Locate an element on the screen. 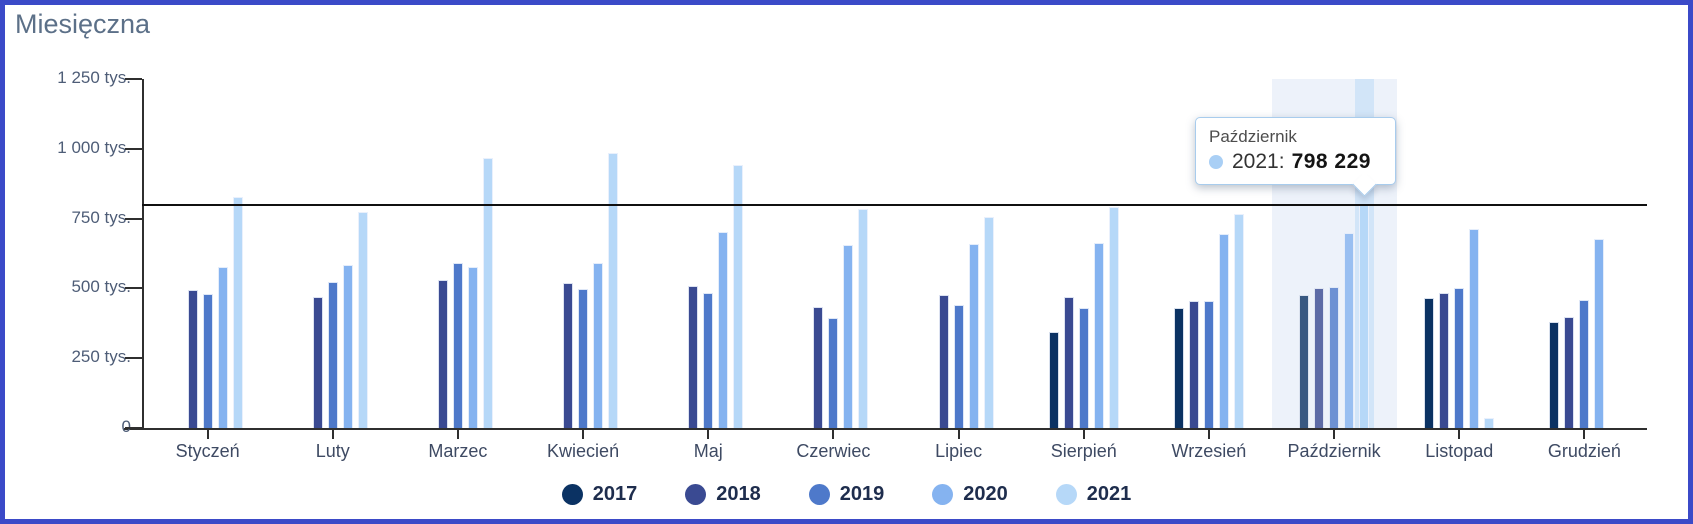 This screenshot has width=1693, height=524. x-tick-label-1: Styczeń is located at coordinates (207, 451).